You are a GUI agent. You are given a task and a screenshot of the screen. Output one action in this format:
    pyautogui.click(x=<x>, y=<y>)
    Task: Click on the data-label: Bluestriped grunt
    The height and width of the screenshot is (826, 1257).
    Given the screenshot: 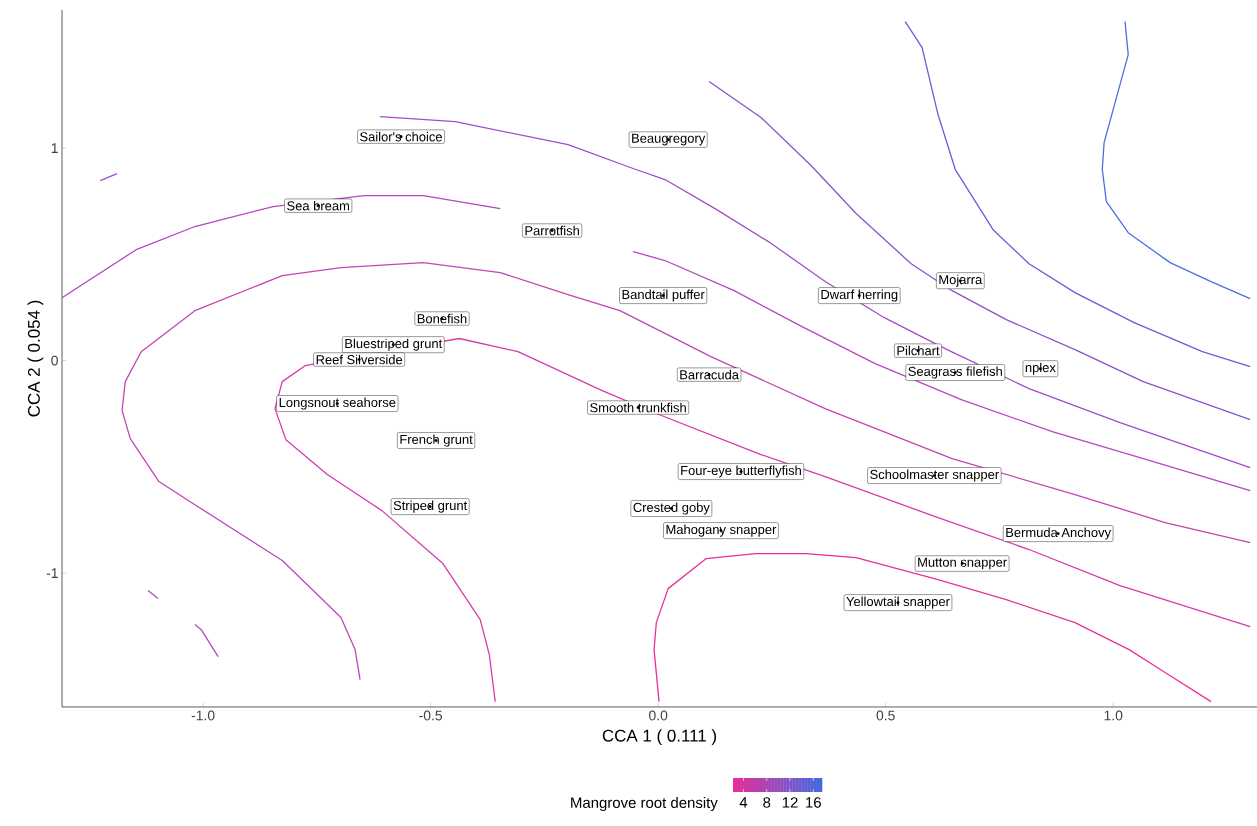 What is the action you would take?
    pyautogui.click(x=394, y=344)
    